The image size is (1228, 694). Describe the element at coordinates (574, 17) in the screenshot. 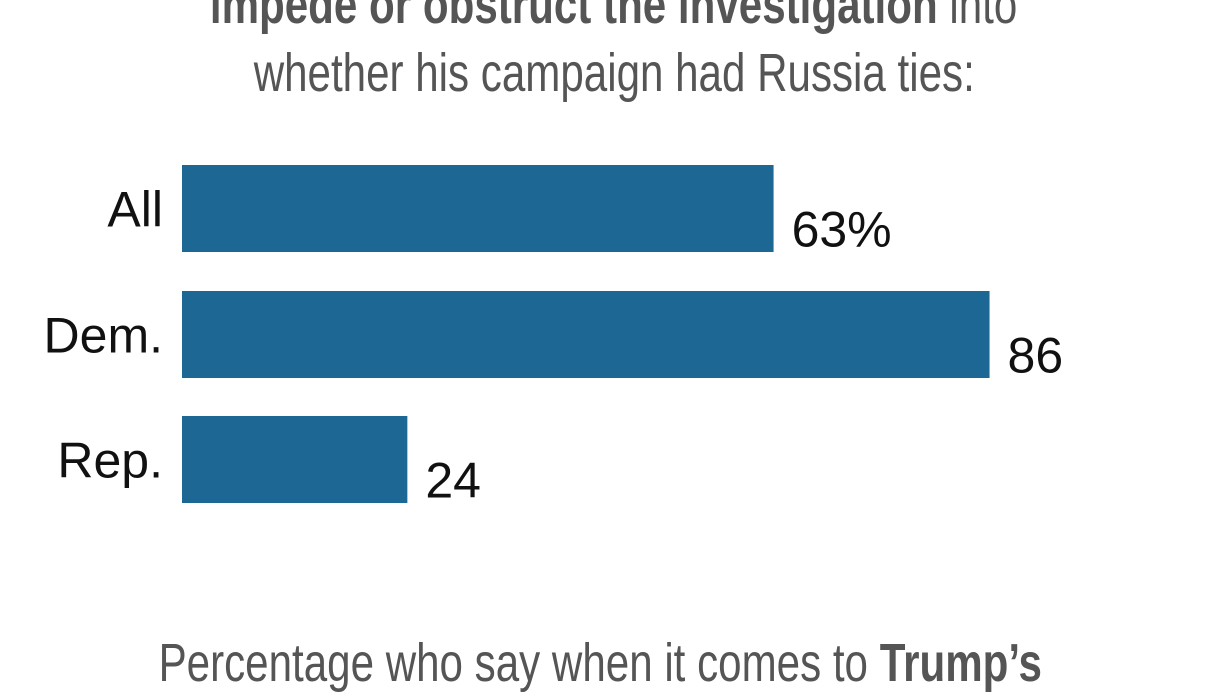

I see `title-bold: impede or obstruct the investigation` at that location.